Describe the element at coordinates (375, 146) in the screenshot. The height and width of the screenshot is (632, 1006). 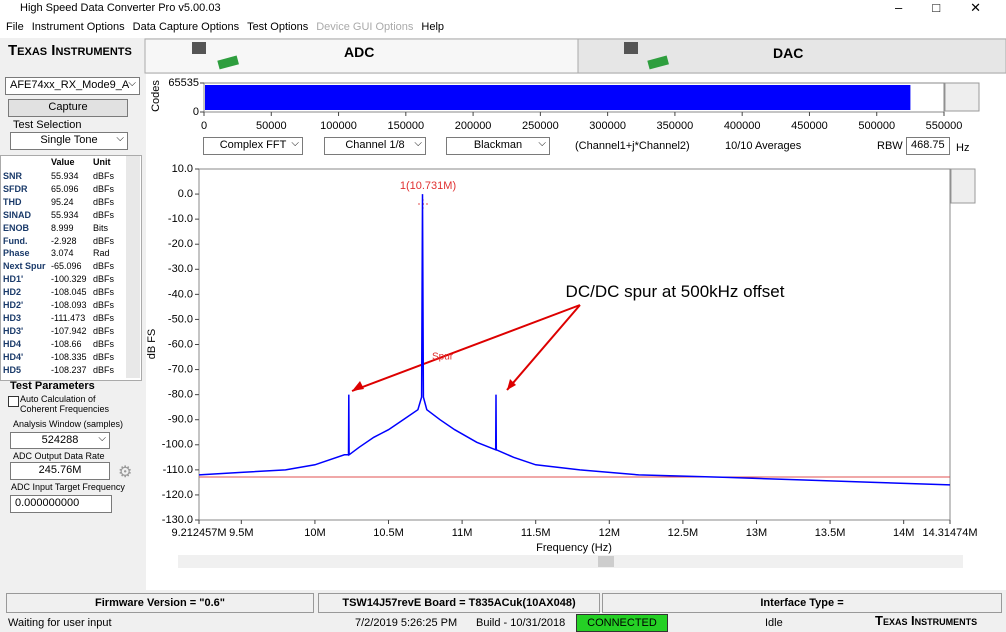
I see `channel-select: Channel 1/8` at that location.